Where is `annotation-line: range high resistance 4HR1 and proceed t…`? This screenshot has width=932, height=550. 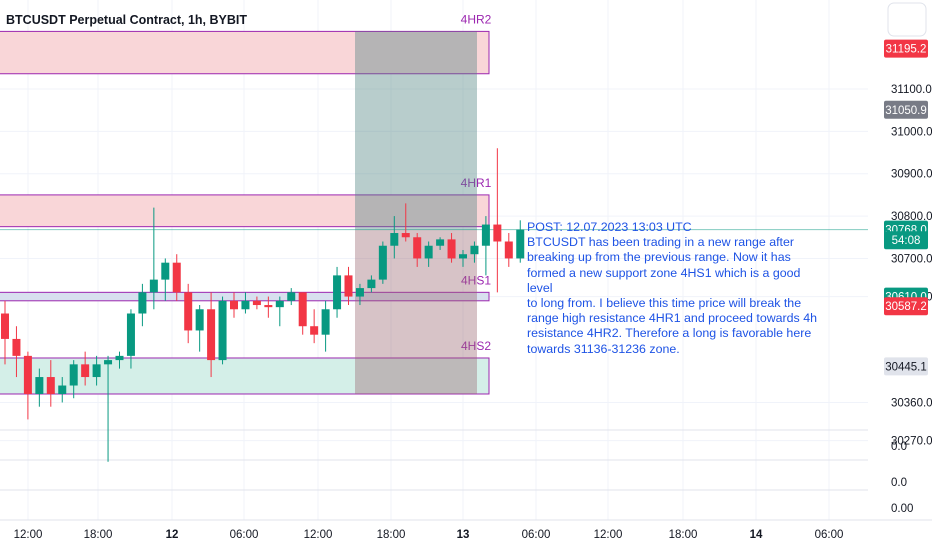
annotation-line: range high resistance 4HR1 and proceed t… is located at coordinates (672, 318).